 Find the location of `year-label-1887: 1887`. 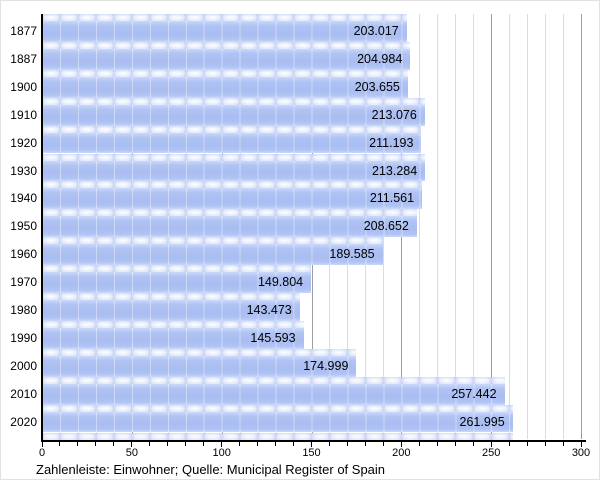

year-label-1887: 1887 is located at coordinates (23, 58).